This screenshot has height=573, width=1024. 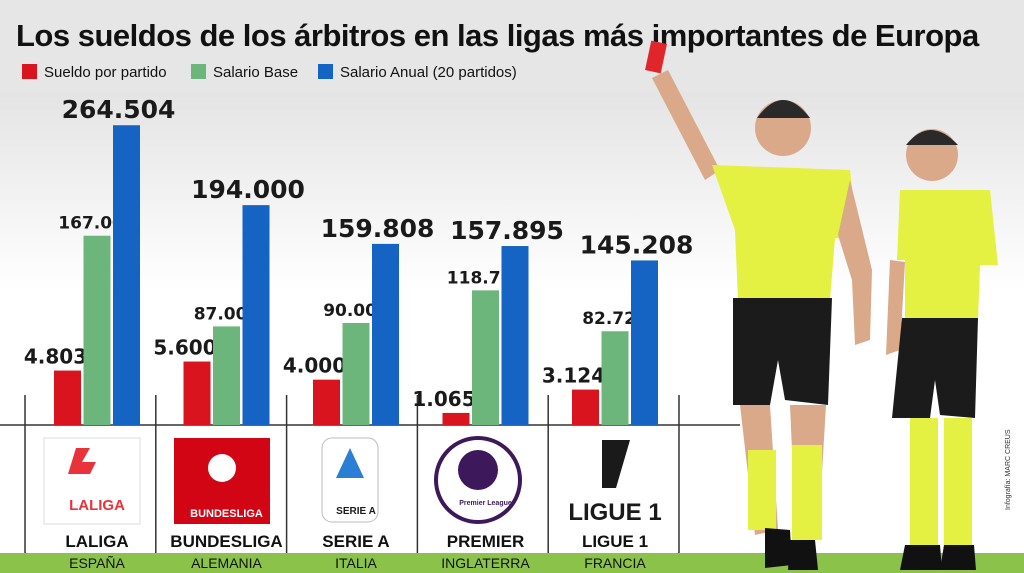 What do you see at coordinates (226, 541) in the screenshot?
I see `category-label: BUNDESLIGA` at bounding box center [226, 541].